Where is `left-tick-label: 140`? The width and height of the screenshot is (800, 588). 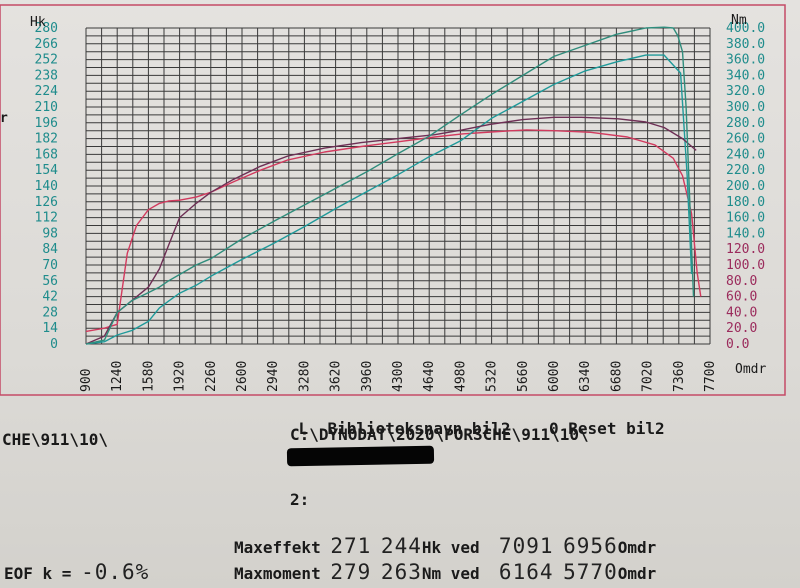 left-tick-label: 140 is located at coordinates (46, 186).